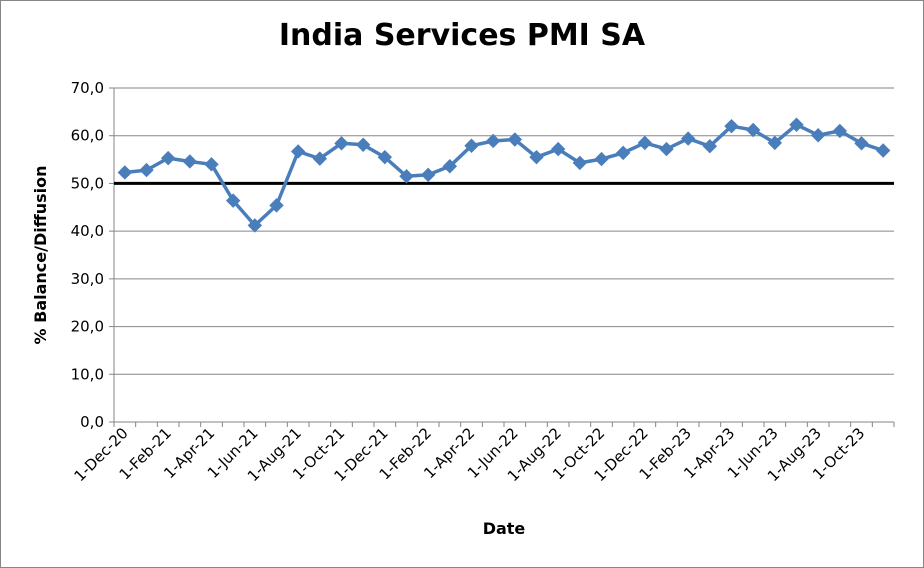 The width and height of the screenshot is (924, 568). Describe the element at coordinates (87, 183) in the screenshot. I see `y-tick-label: 50,0` at that location.